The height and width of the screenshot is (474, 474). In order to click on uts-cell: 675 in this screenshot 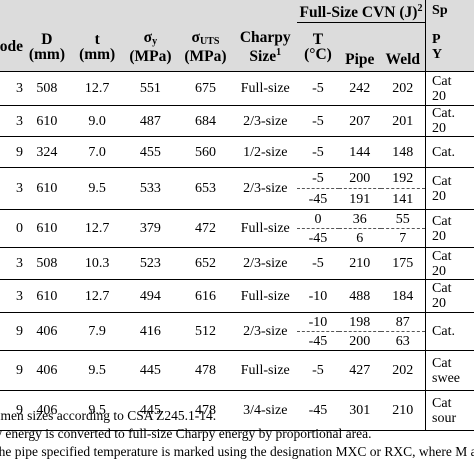, I will do `click(205, 88)`.